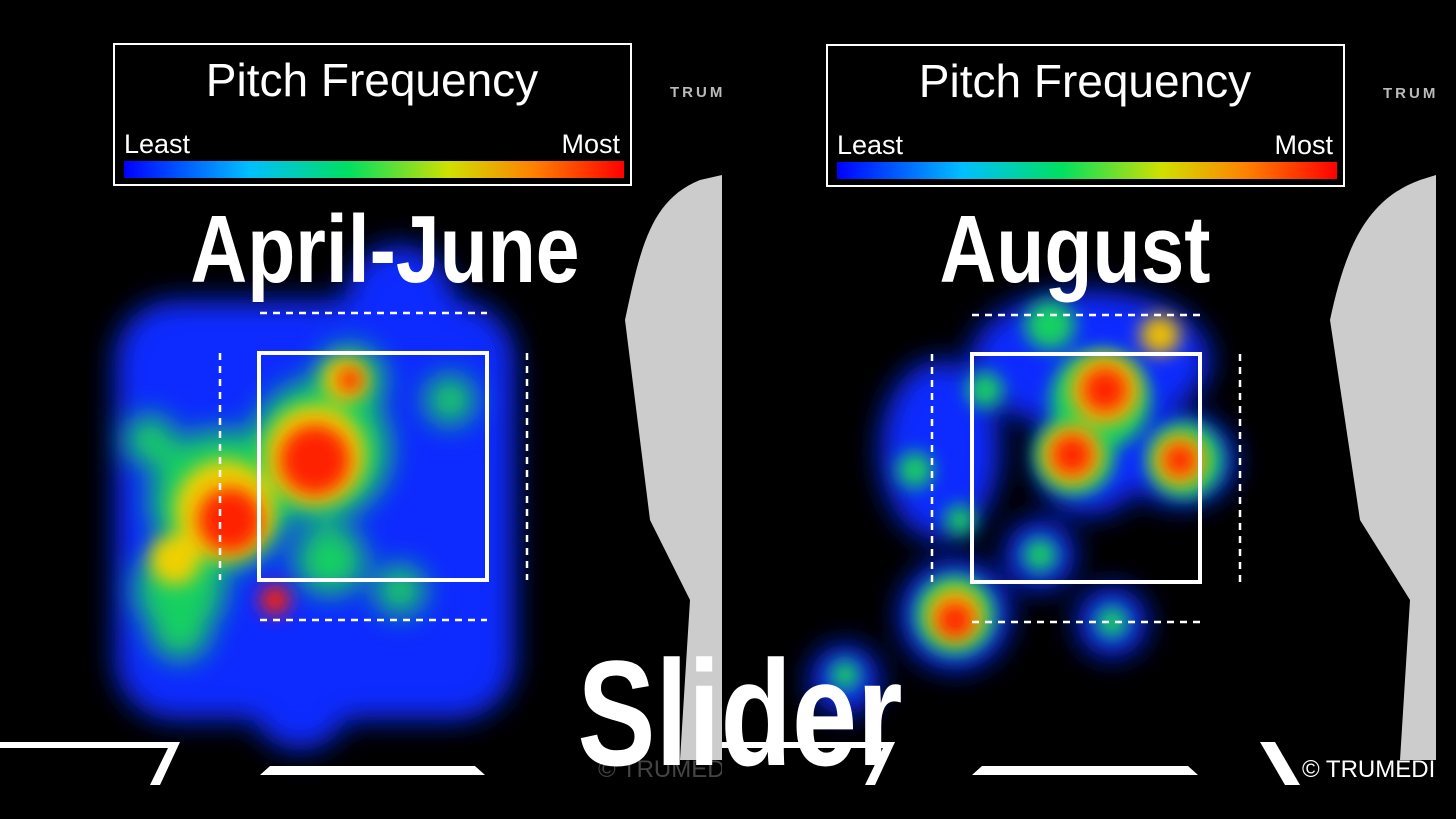 The image size is (1456, 819). I want to click on pitch-type-title: Slider, so click(739, 713).